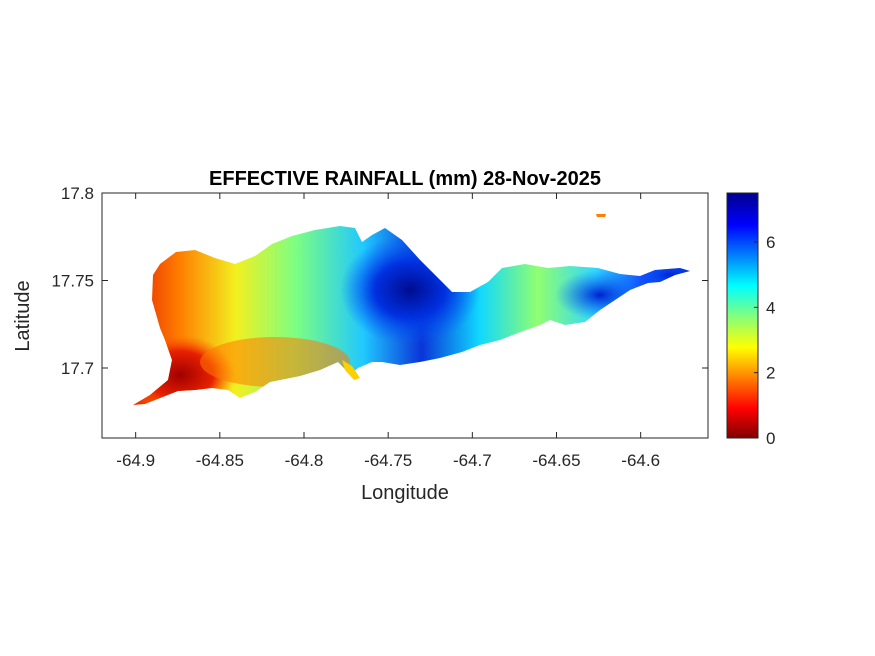 This screenshot has height=656, width=875. Describe the element at coordinates (770, 438) in the screenshot. I see `colorbar-tick-label: 0` at that location.